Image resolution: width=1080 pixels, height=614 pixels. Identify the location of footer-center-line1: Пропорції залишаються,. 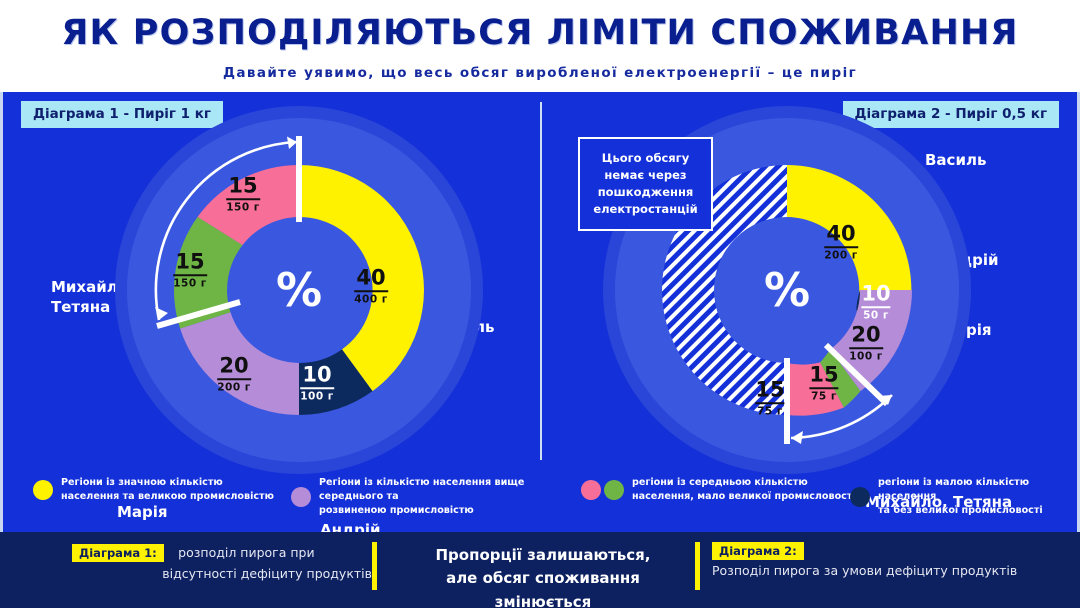
(543, 555).